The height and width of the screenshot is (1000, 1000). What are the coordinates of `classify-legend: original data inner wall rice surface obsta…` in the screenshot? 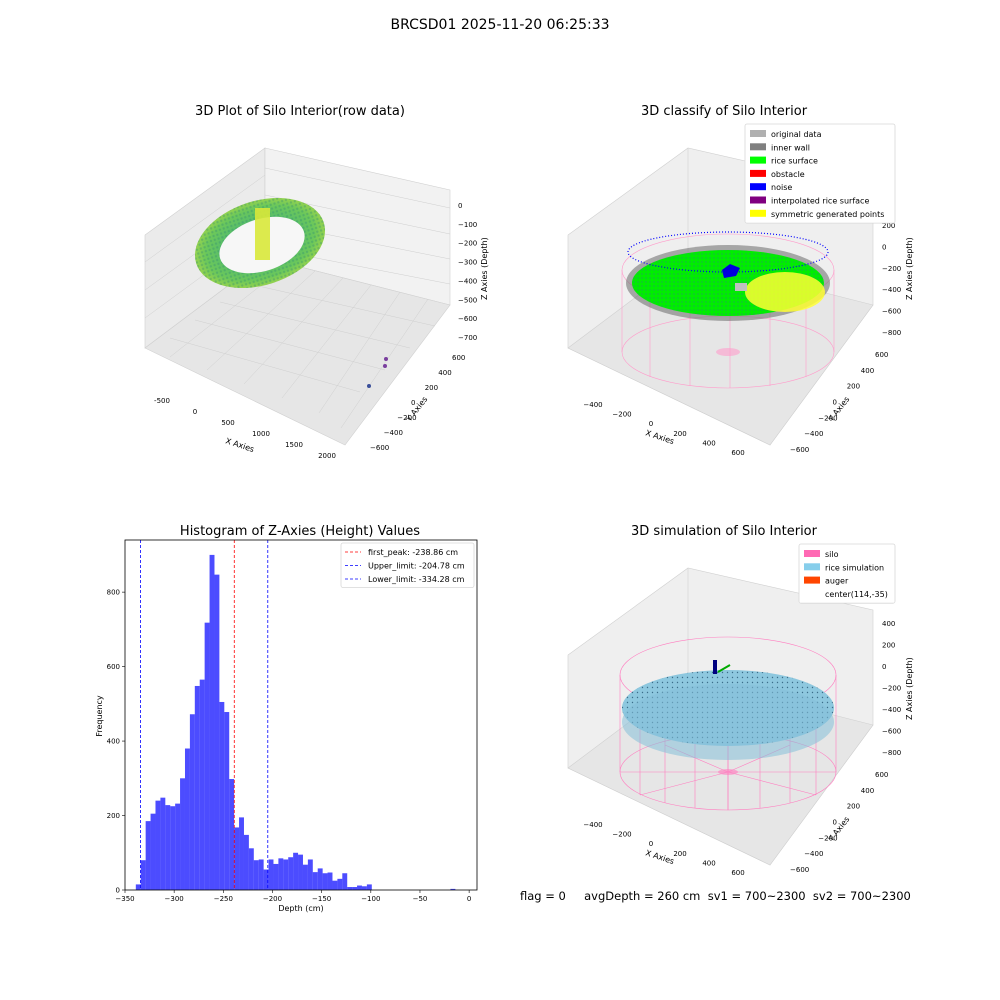 It's located at (820, 173).